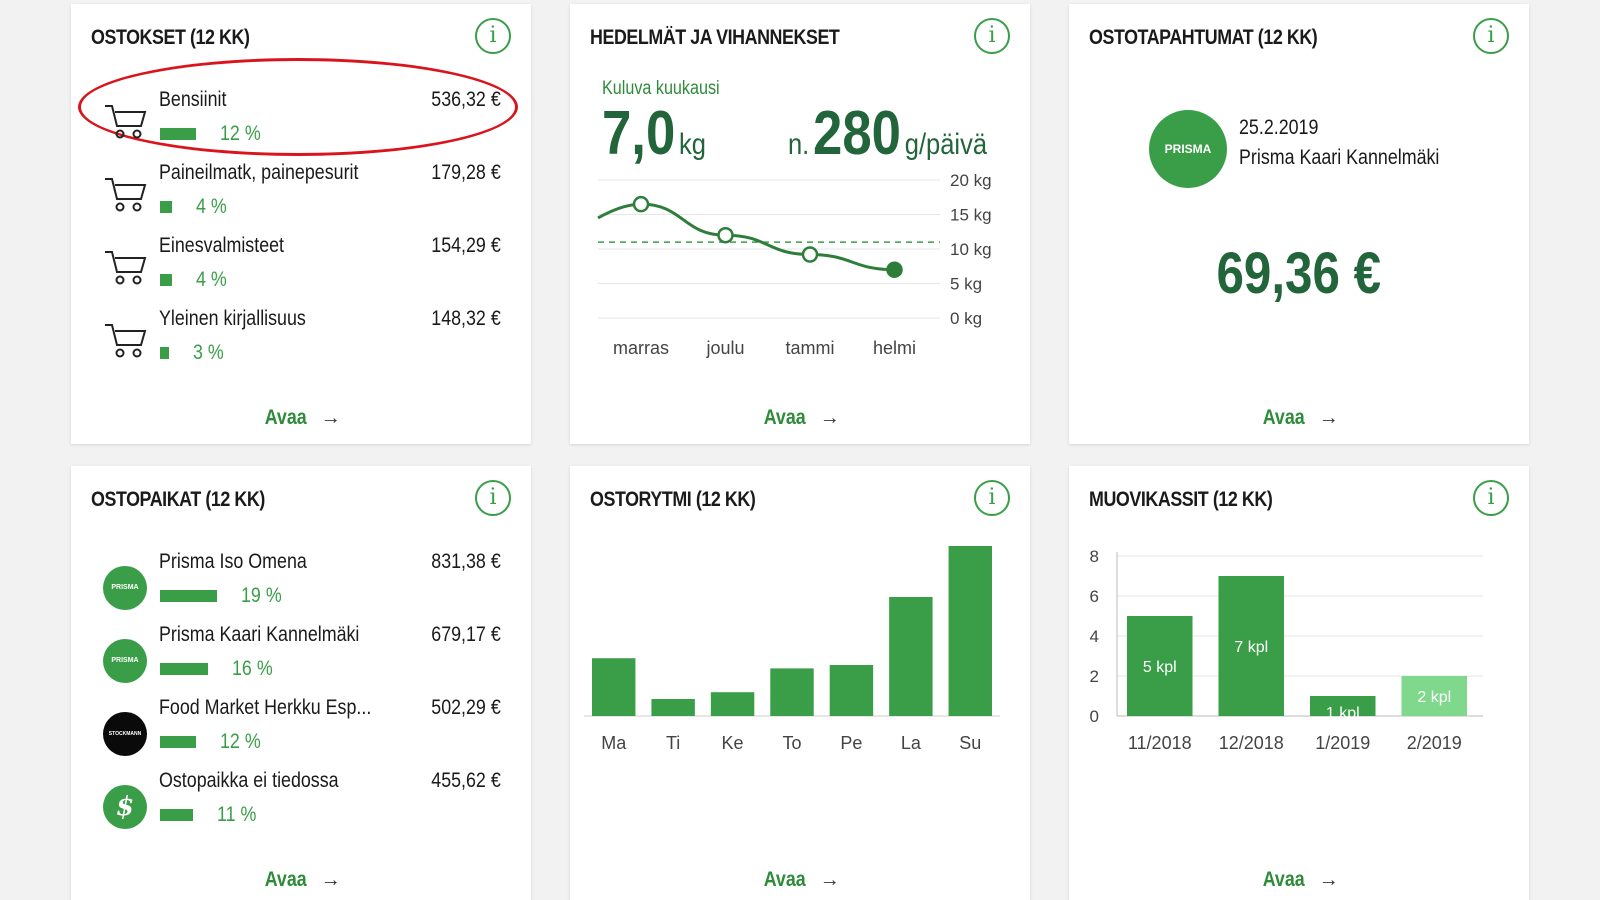 The height and width of the screenshot is (900, 1600). I want to click on bar-su, so click(970, 631).